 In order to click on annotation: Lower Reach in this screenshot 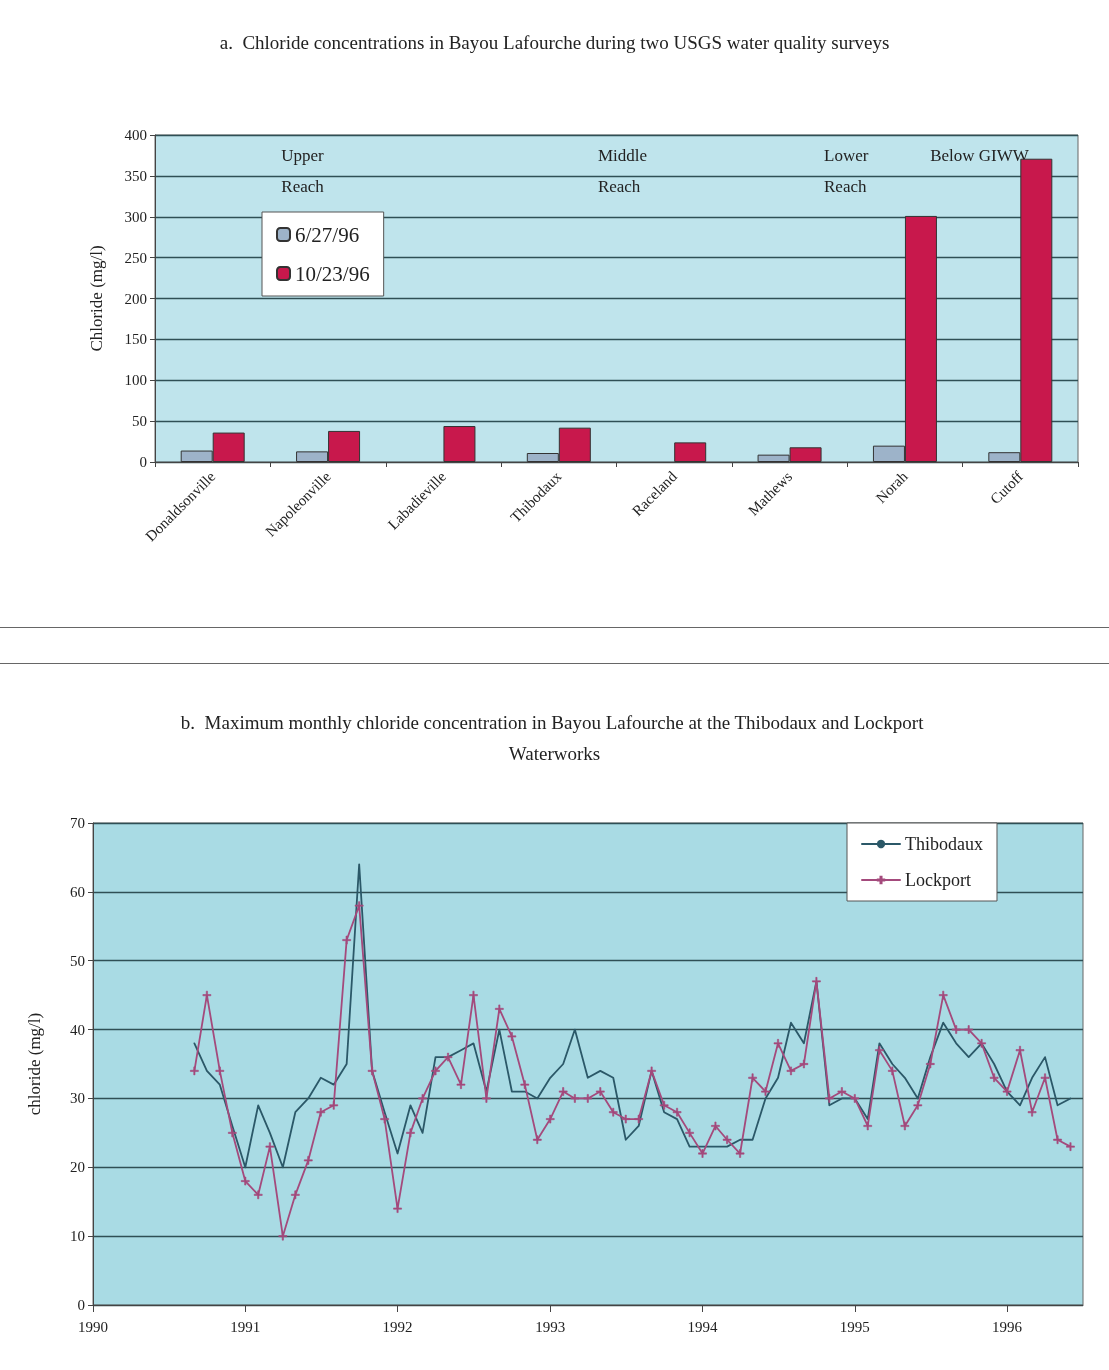, I will do `click(848, 171)`.